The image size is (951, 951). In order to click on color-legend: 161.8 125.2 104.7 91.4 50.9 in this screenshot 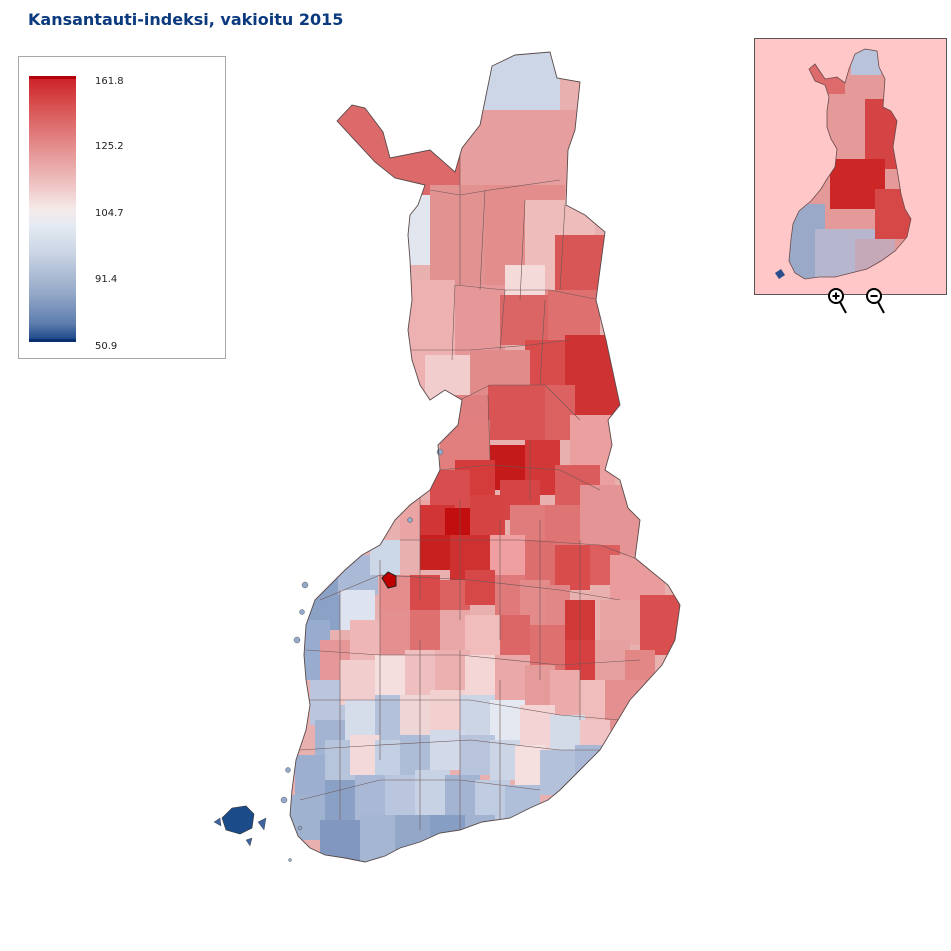, I will do `click(122, 207)`.